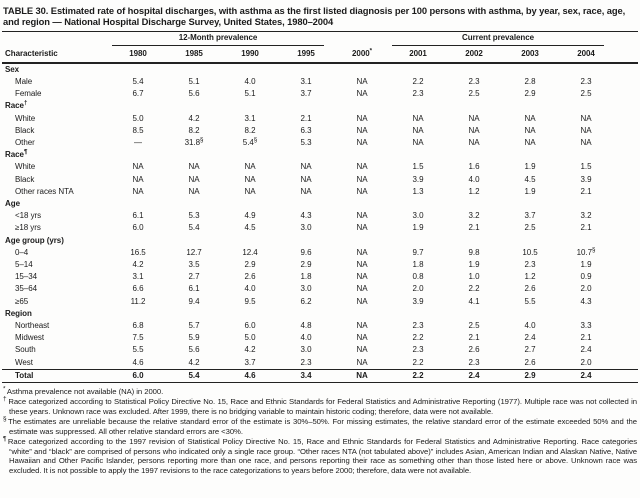 The width and height of the screenshot is (640, 498). Describe the element at coordinates (24, 375) in the screenshot. I see `row-label: Total` at that location.